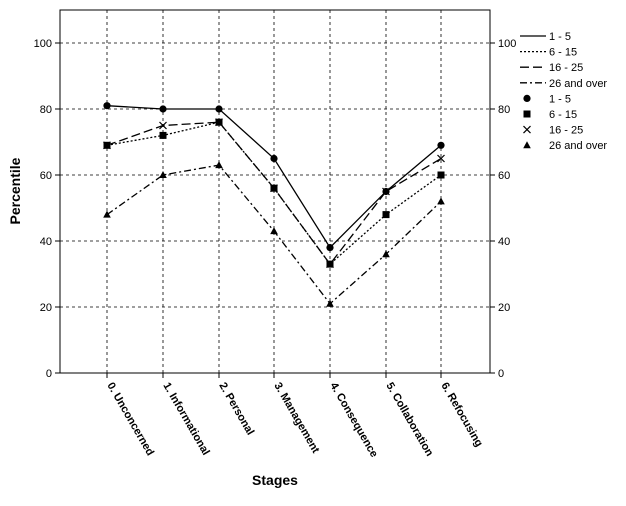  What do you see at coordinates (409, 420) in the screenshot?
I see `x-tick-label: 5. Collaboration` at bounding box center [409, 420].